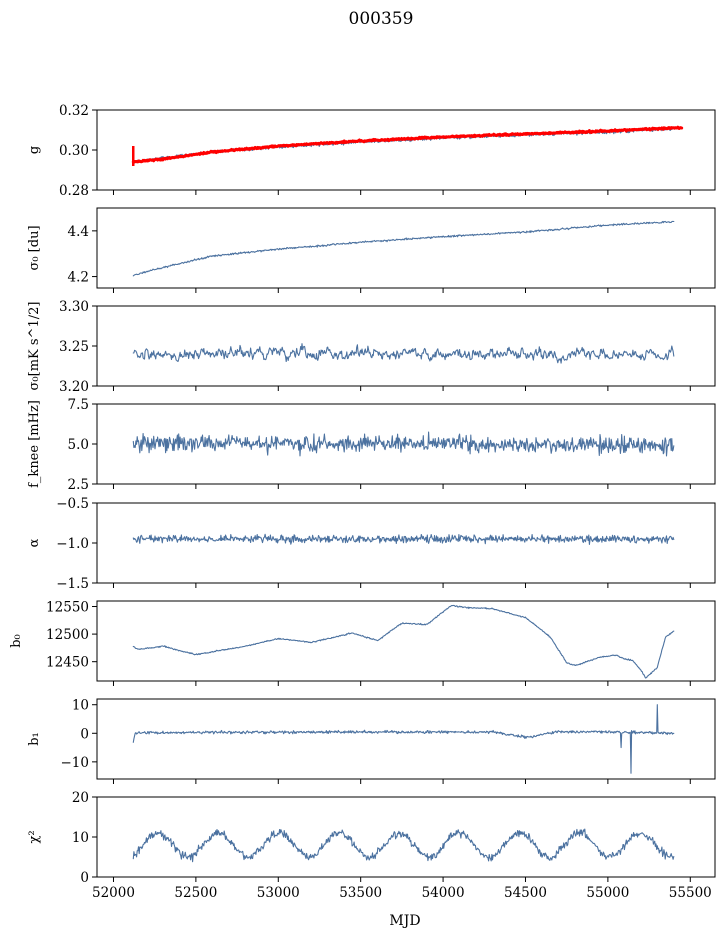 The image size is (725, 936). I want to click on y-tick-label-b1-0: −10, so click(75, 763).